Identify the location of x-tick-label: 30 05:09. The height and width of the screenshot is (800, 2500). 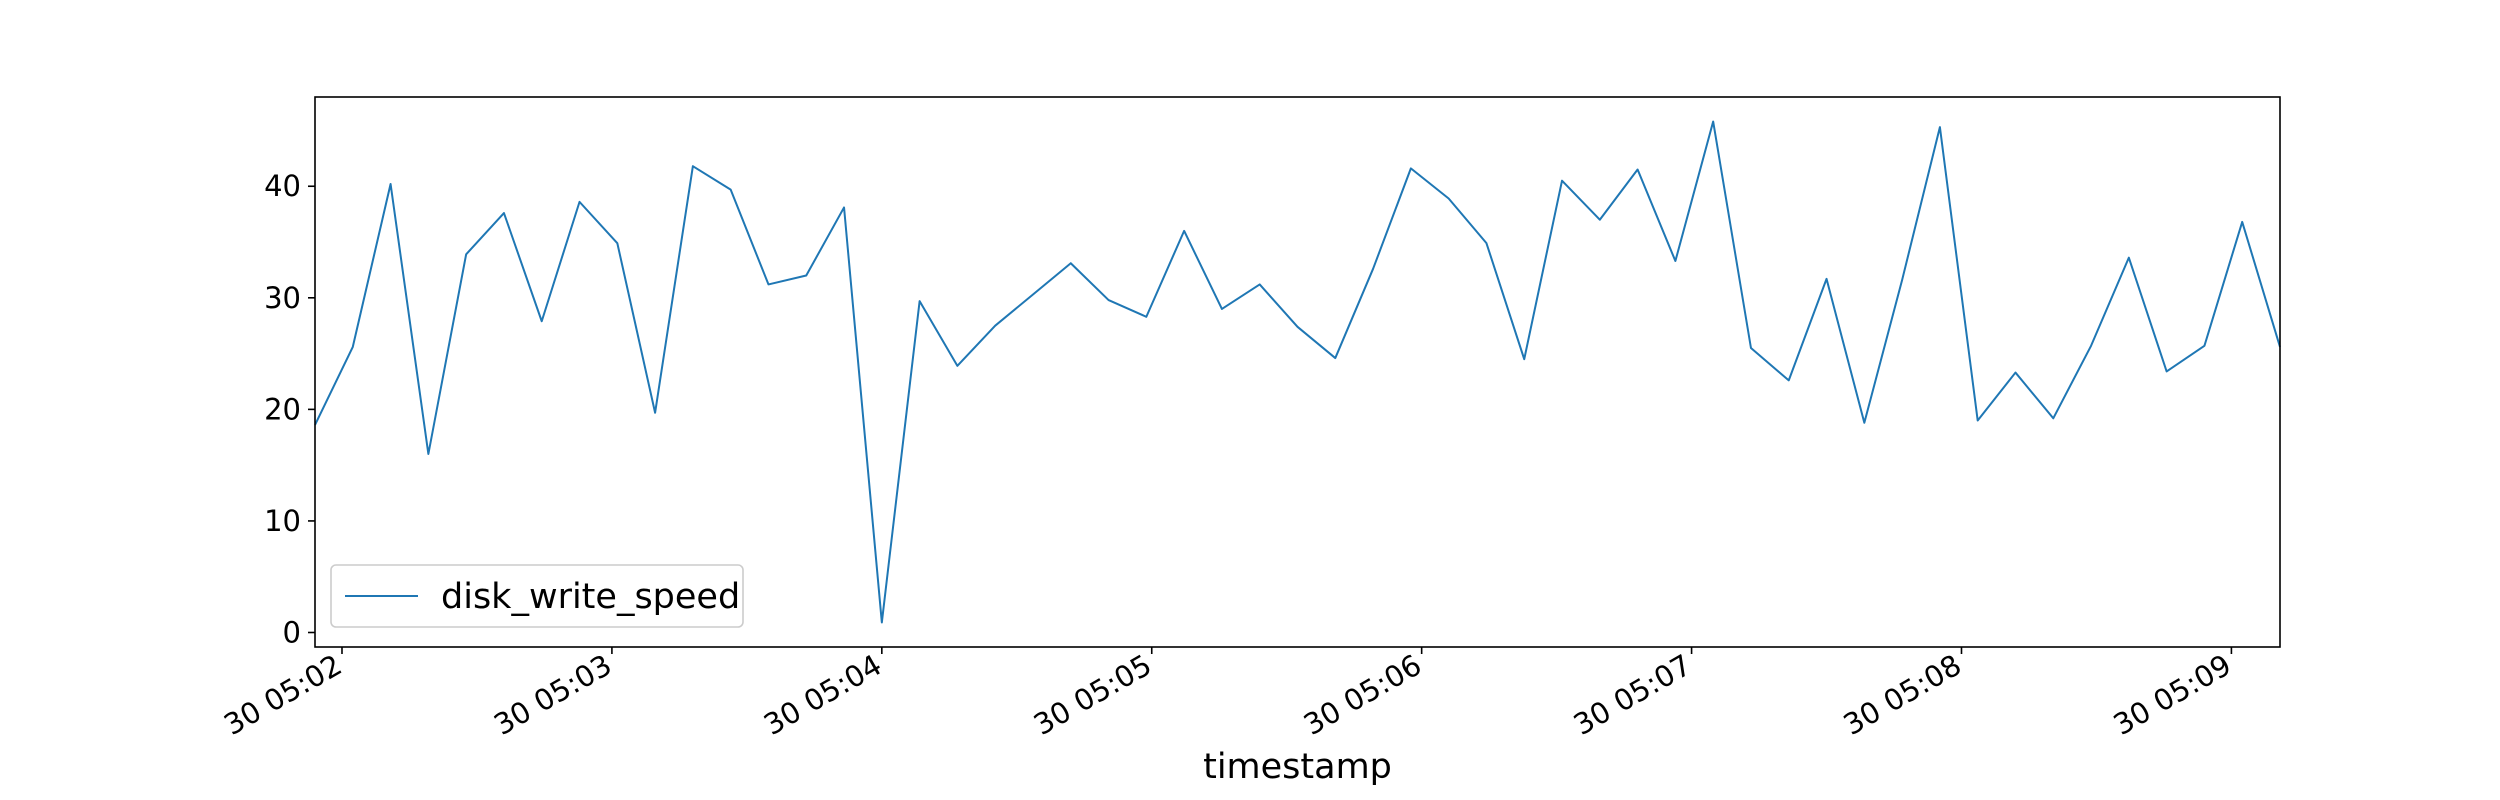
(2172, 695).